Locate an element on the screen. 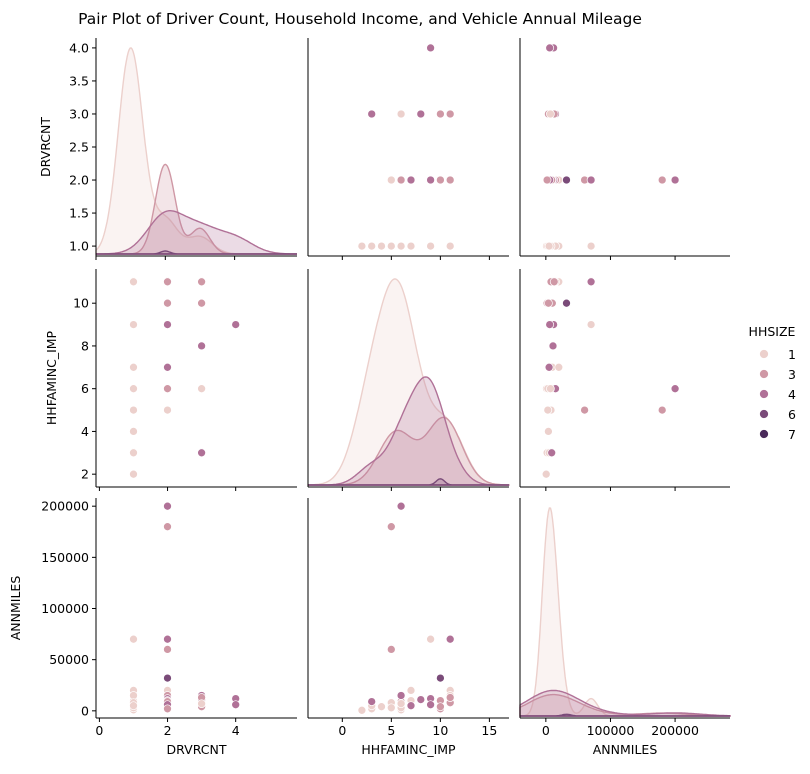 The width and height of the screenshot is (810, 774). y-tick-label: 10 is located at coordinates (81, 303).